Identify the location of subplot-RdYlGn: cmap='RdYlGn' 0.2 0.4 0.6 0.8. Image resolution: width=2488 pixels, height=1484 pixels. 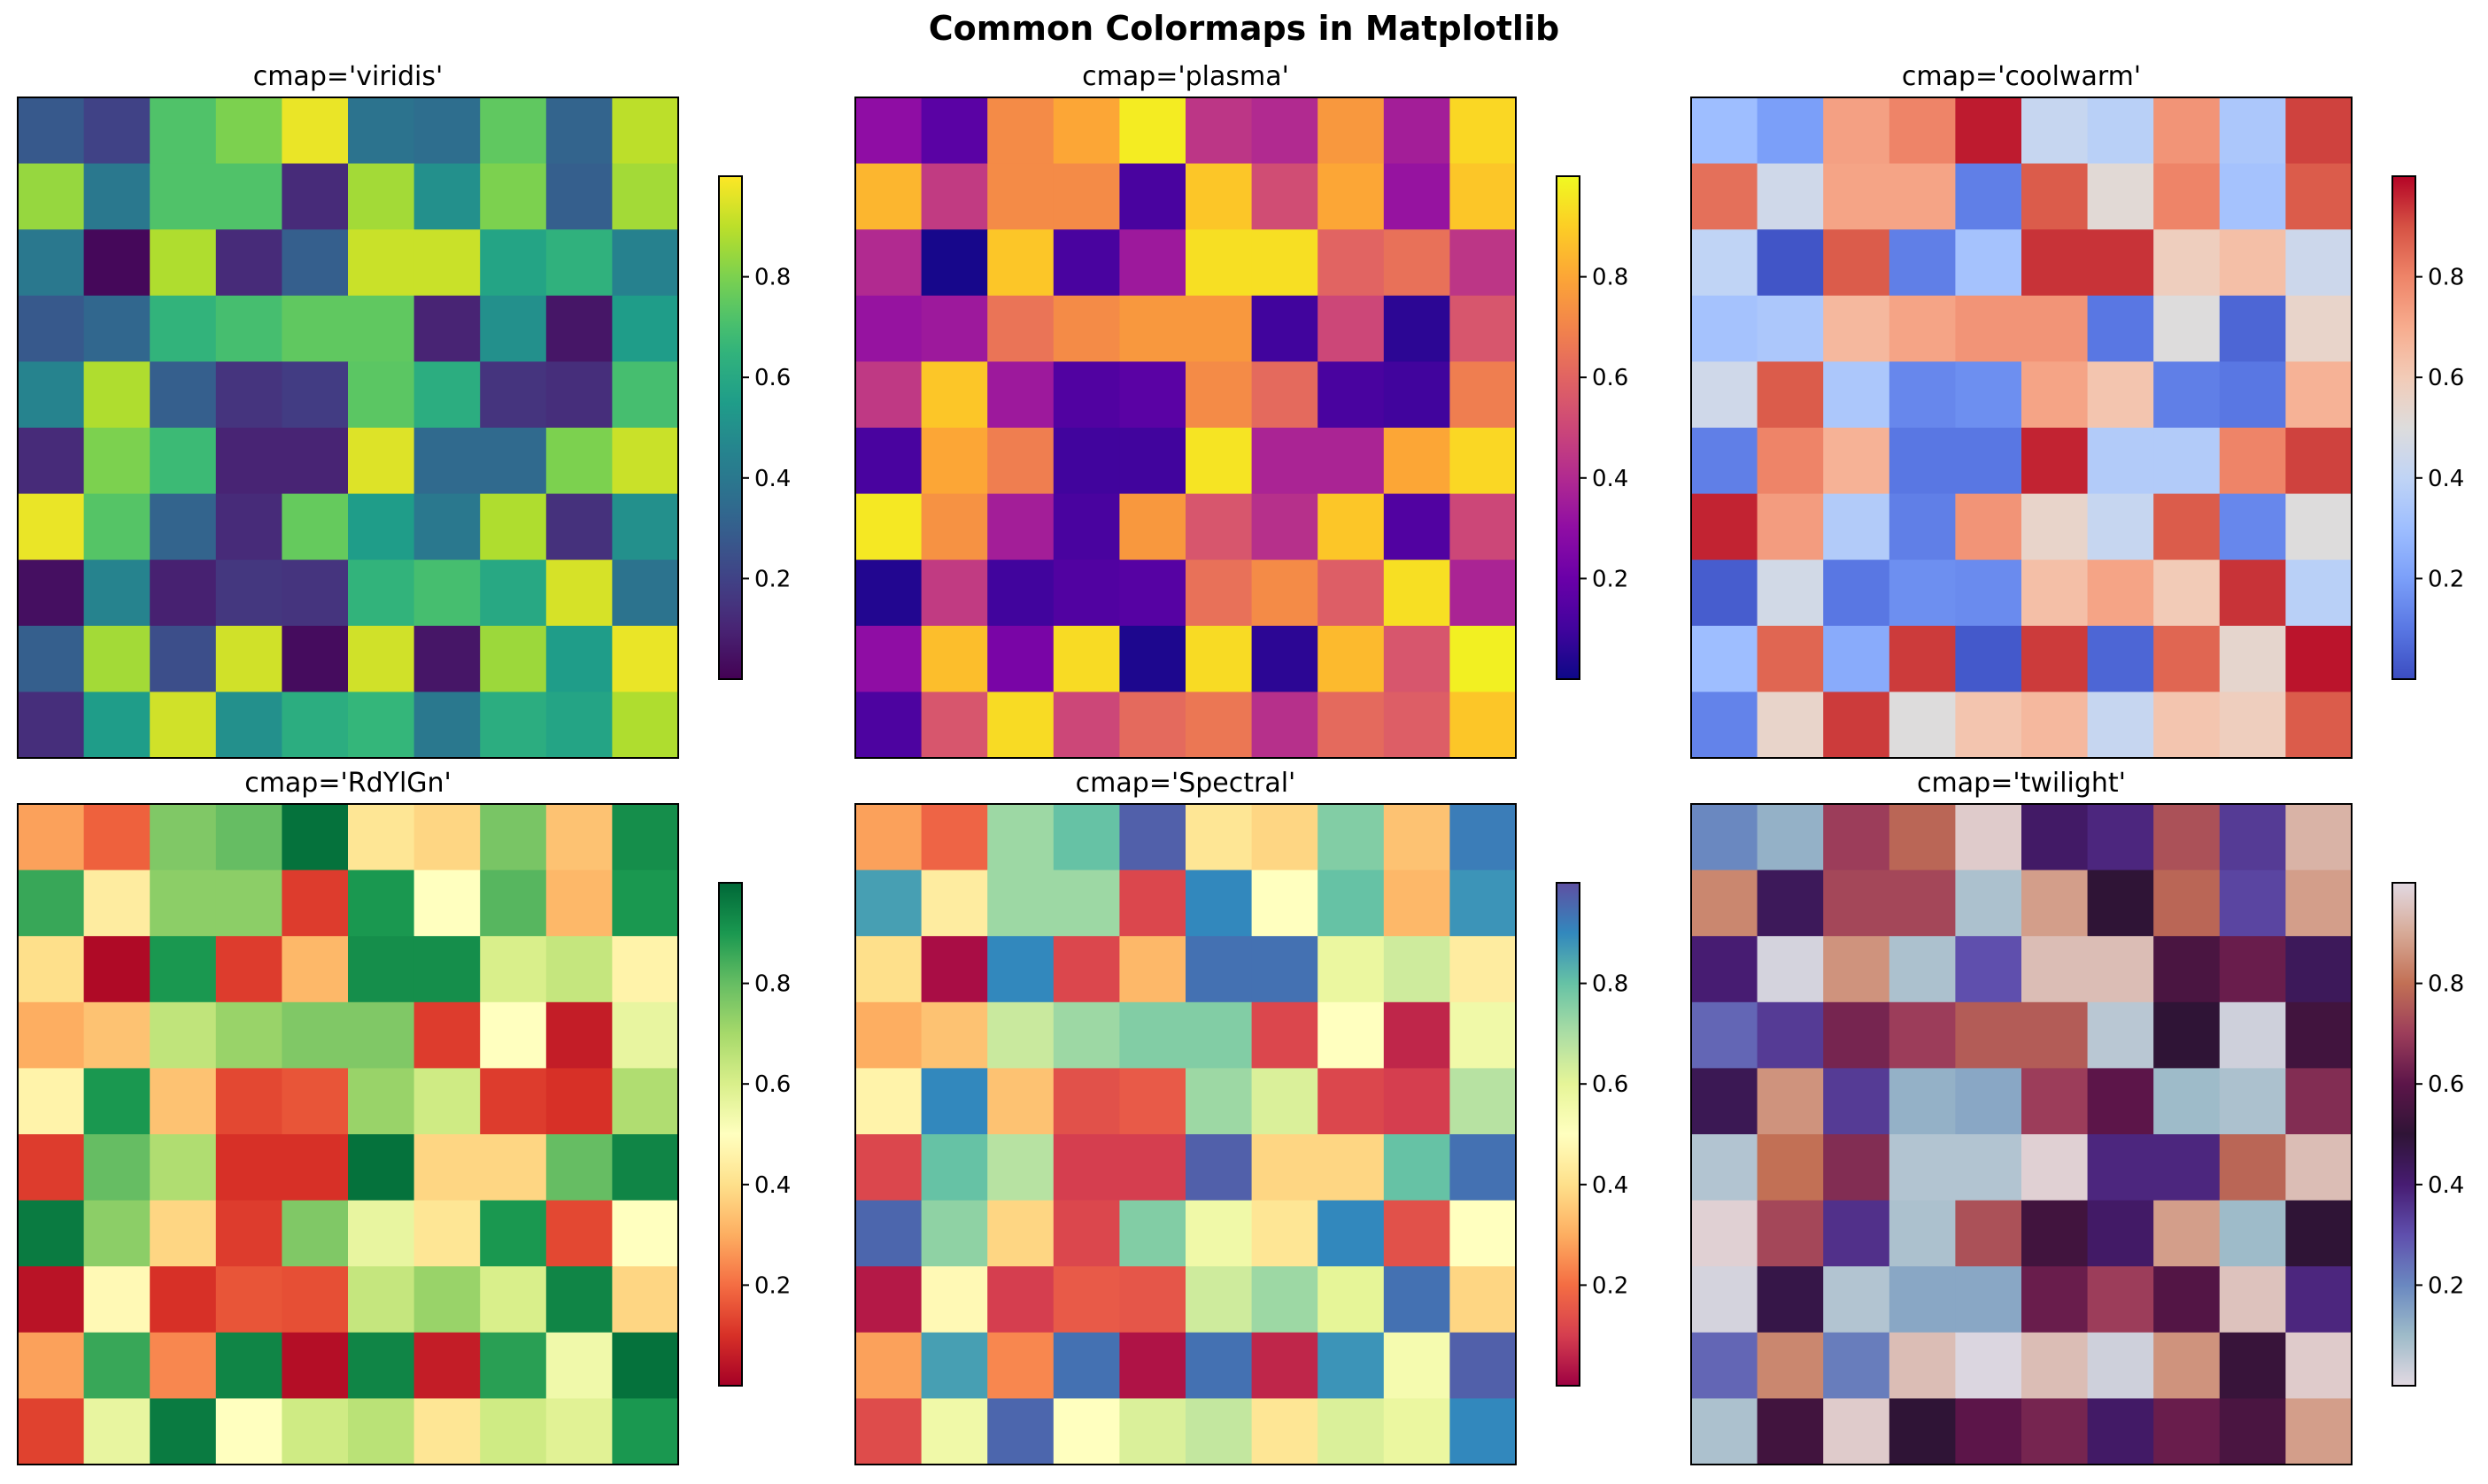
(404, 1116).